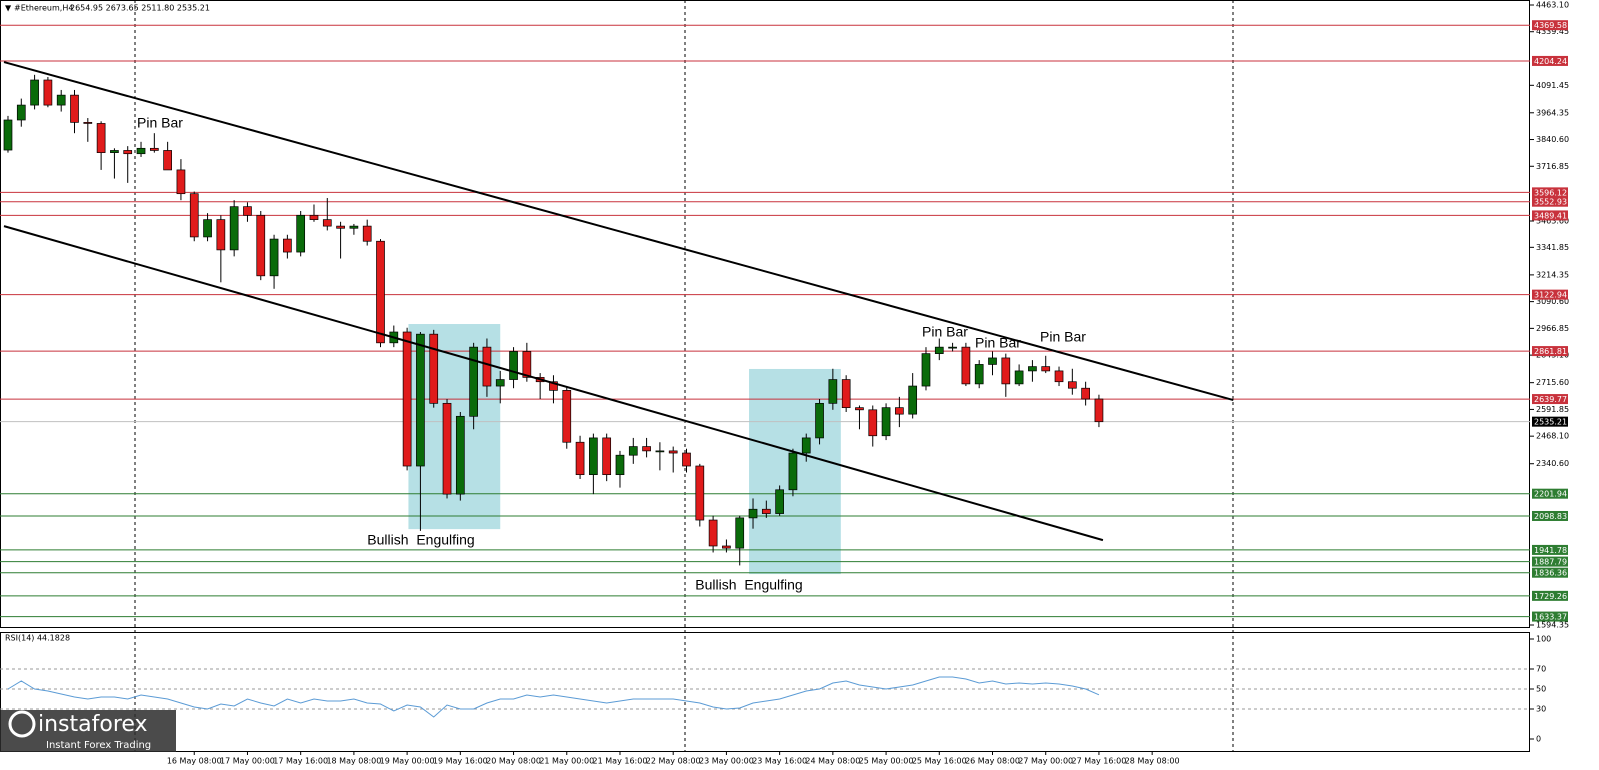 The image size is (1599, 770). What do you see at coordinates (247, 761) in the screenshot?
I see `x-tick-label: 17 May 00:00` at bounding box center [247, 761].